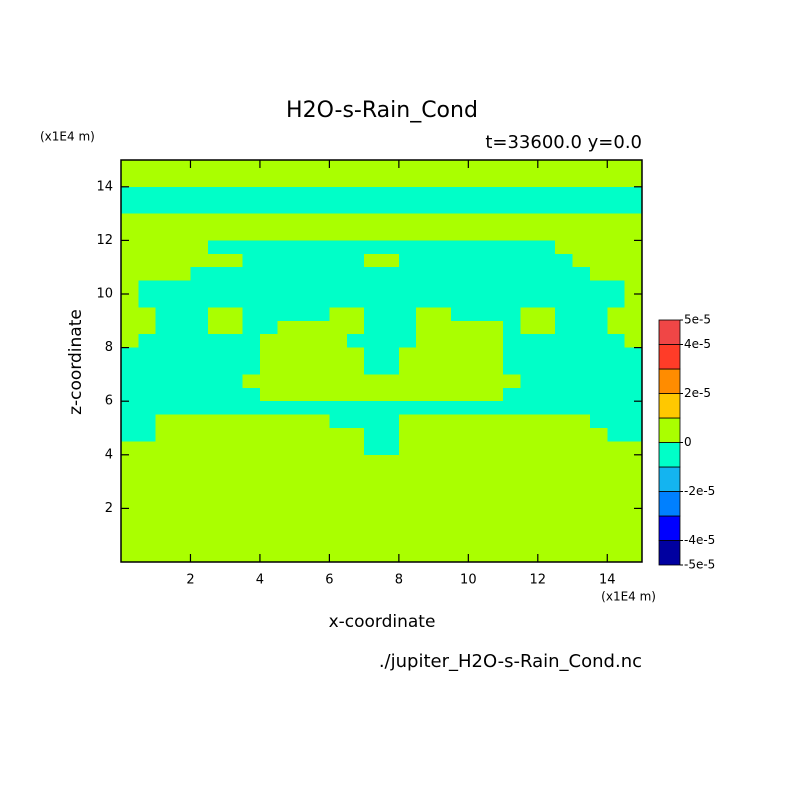 The image size is (804, 804). Describe the element at coordinates (76, 362) in the screenshot. I see `y-axis-label: z-coordinate` at that location.